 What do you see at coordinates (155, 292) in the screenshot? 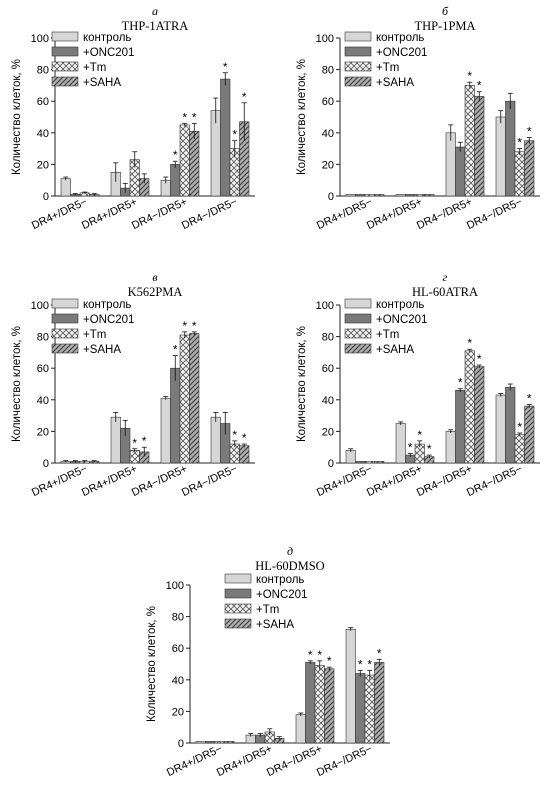
I see `chart-title: K562PMA` at bounding box center [155, 292].